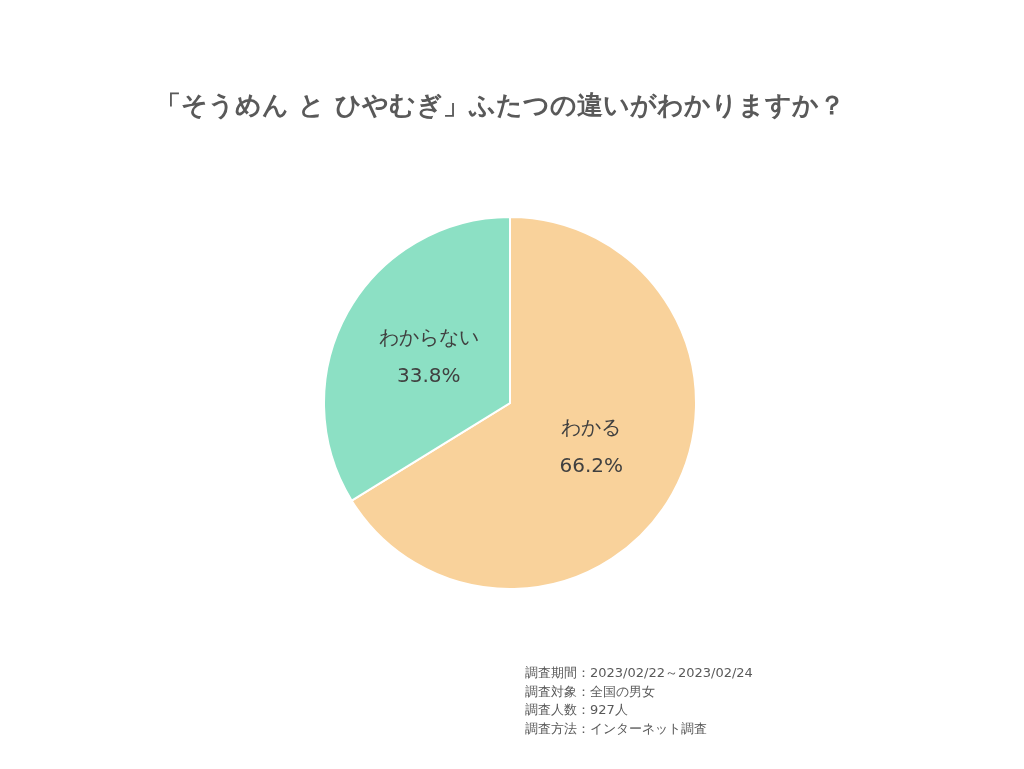  What do you see at coordinates (428, 336) in the screenshot?
I see `slice-label: わからない` at bounding box center [428, 336].